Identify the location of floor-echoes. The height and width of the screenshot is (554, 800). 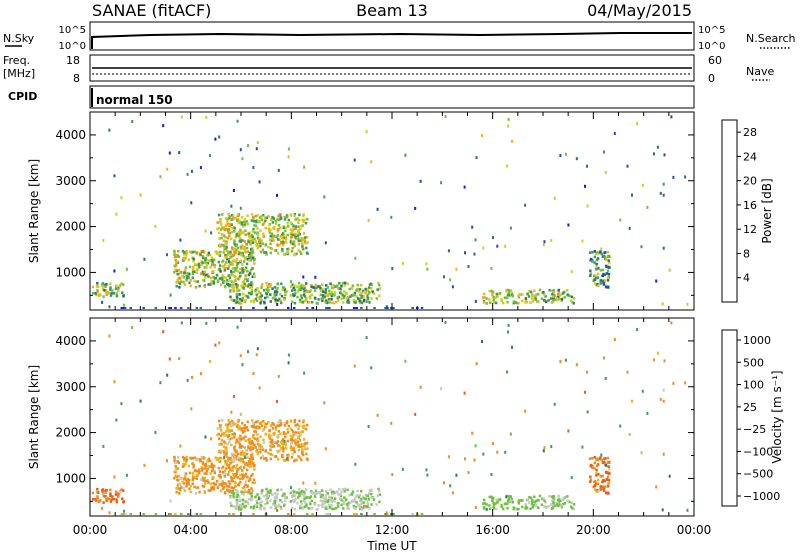
(272, 514).